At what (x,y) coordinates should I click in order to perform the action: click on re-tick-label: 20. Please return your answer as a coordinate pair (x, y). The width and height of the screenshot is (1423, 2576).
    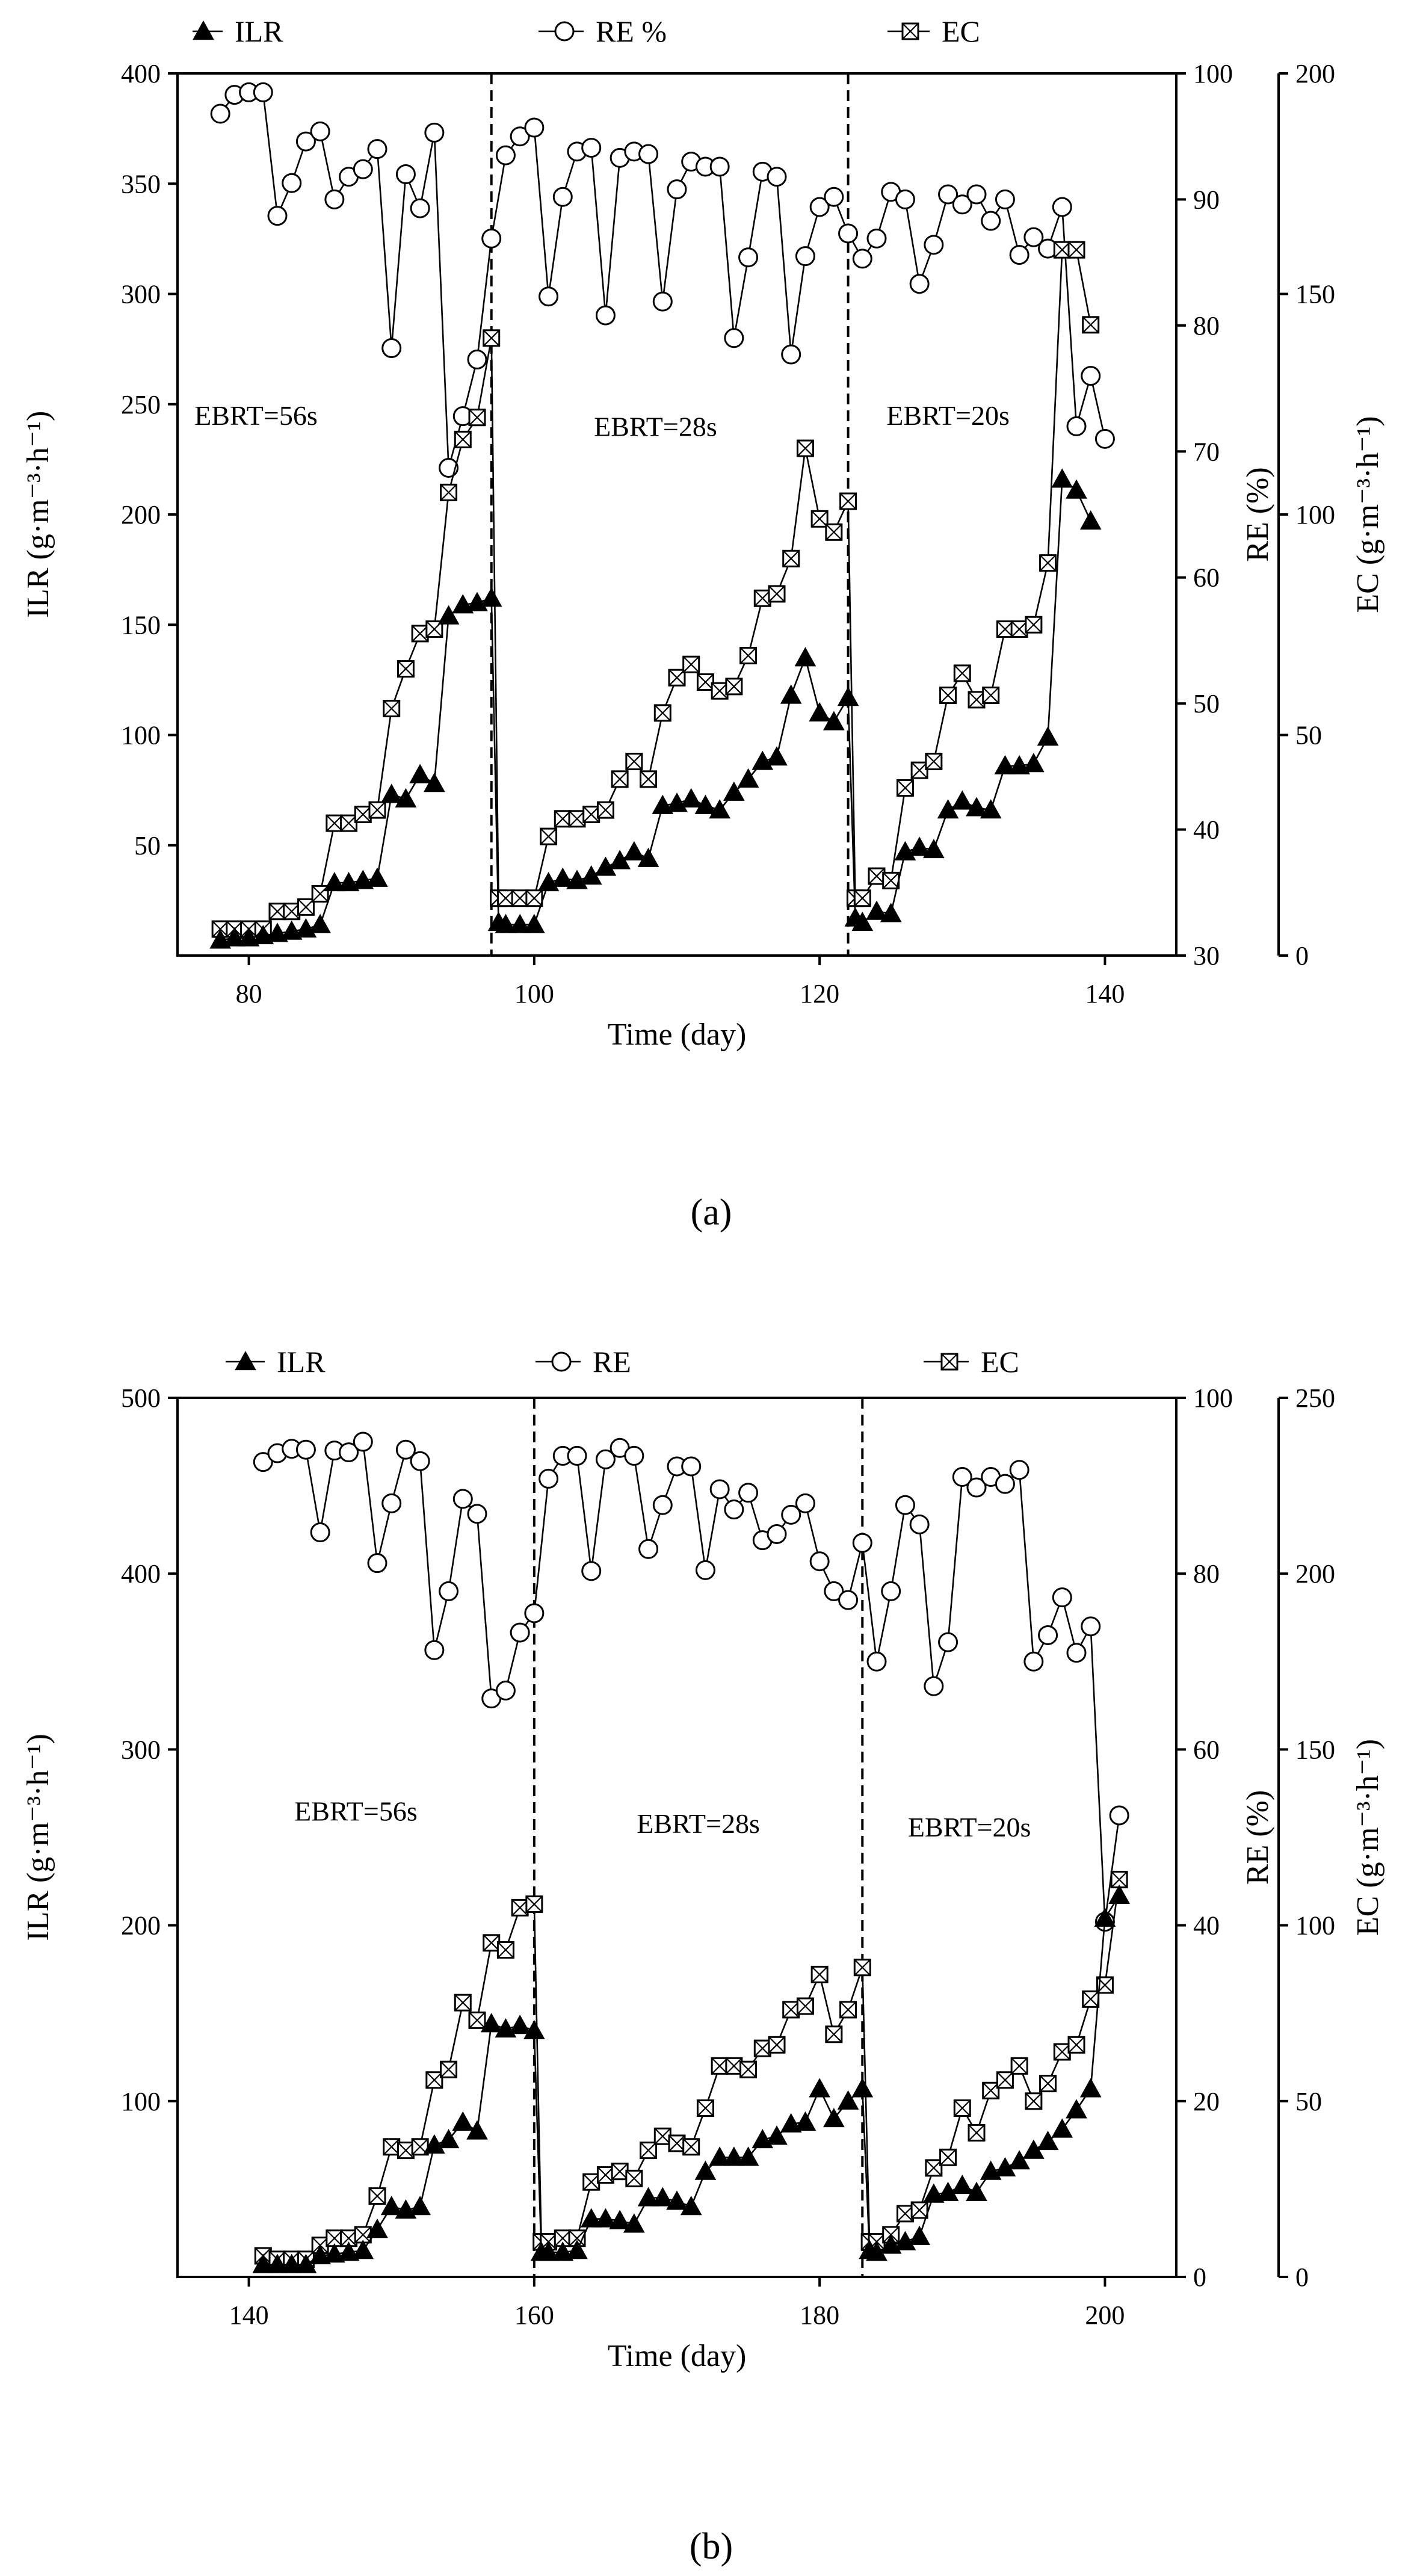
    Looking at the image, I should click on (1206, 2101).